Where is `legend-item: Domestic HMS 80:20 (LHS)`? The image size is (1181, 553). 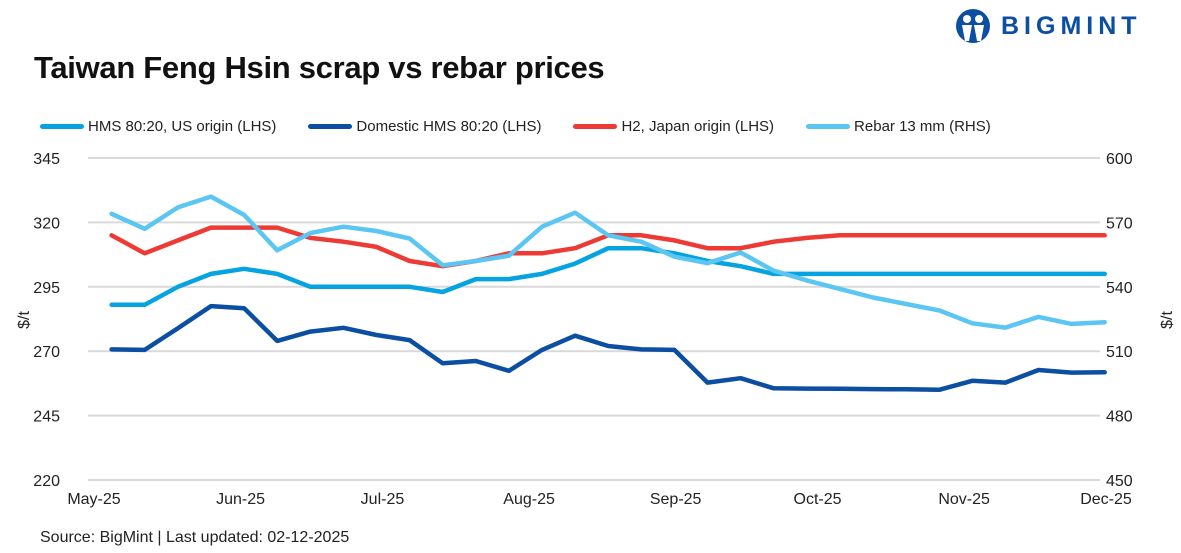 legend-item: Domestic HMS 80:20 (LHS) is located at coordinates (424, 126).